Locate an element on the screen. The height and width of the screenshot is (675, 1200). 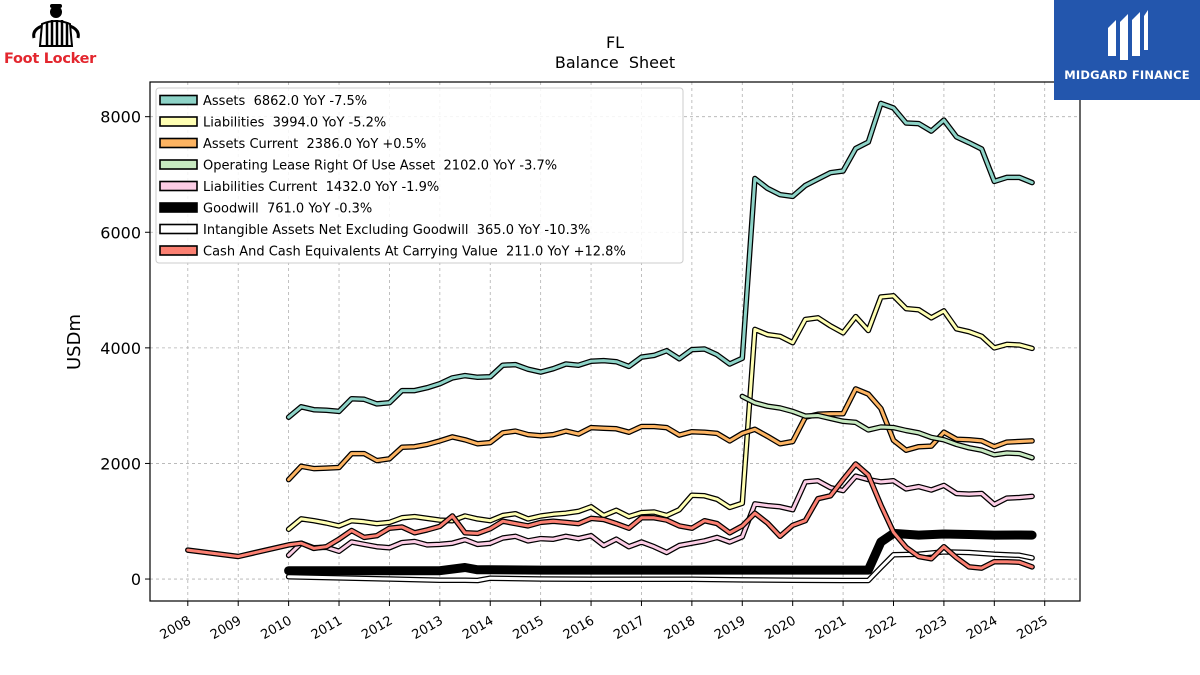
x-tick-label: 2011 is located at coordinates (327, 628).